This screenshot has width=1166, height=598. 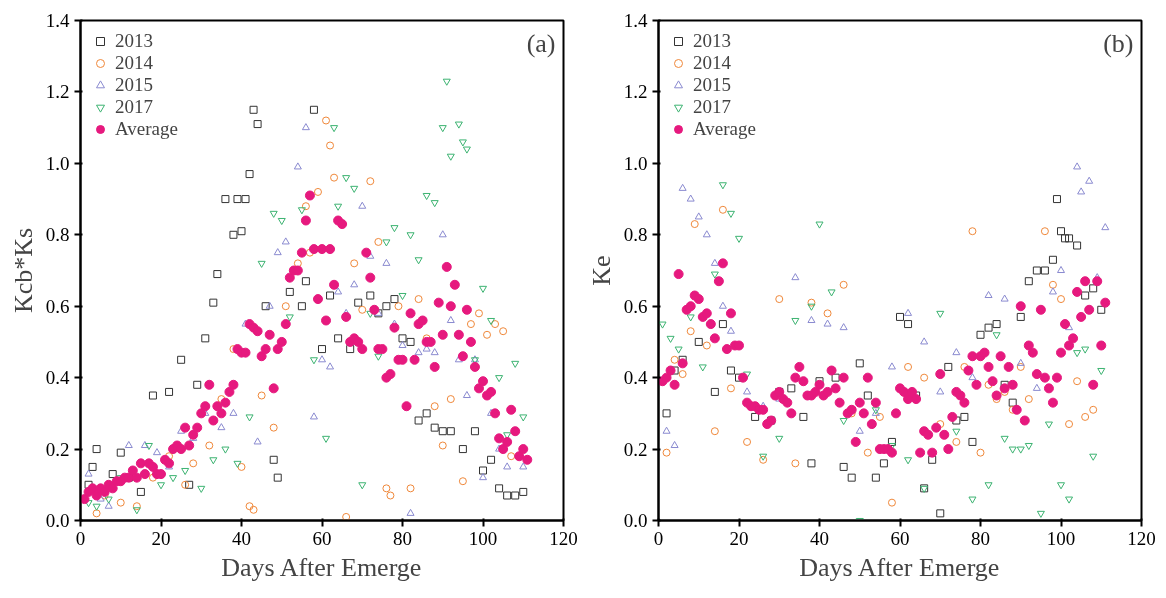 What do you see at coordinates (1118, 43) in the screenshot?
I see `chart-title: (b)` at bounding box center [1118, 43].